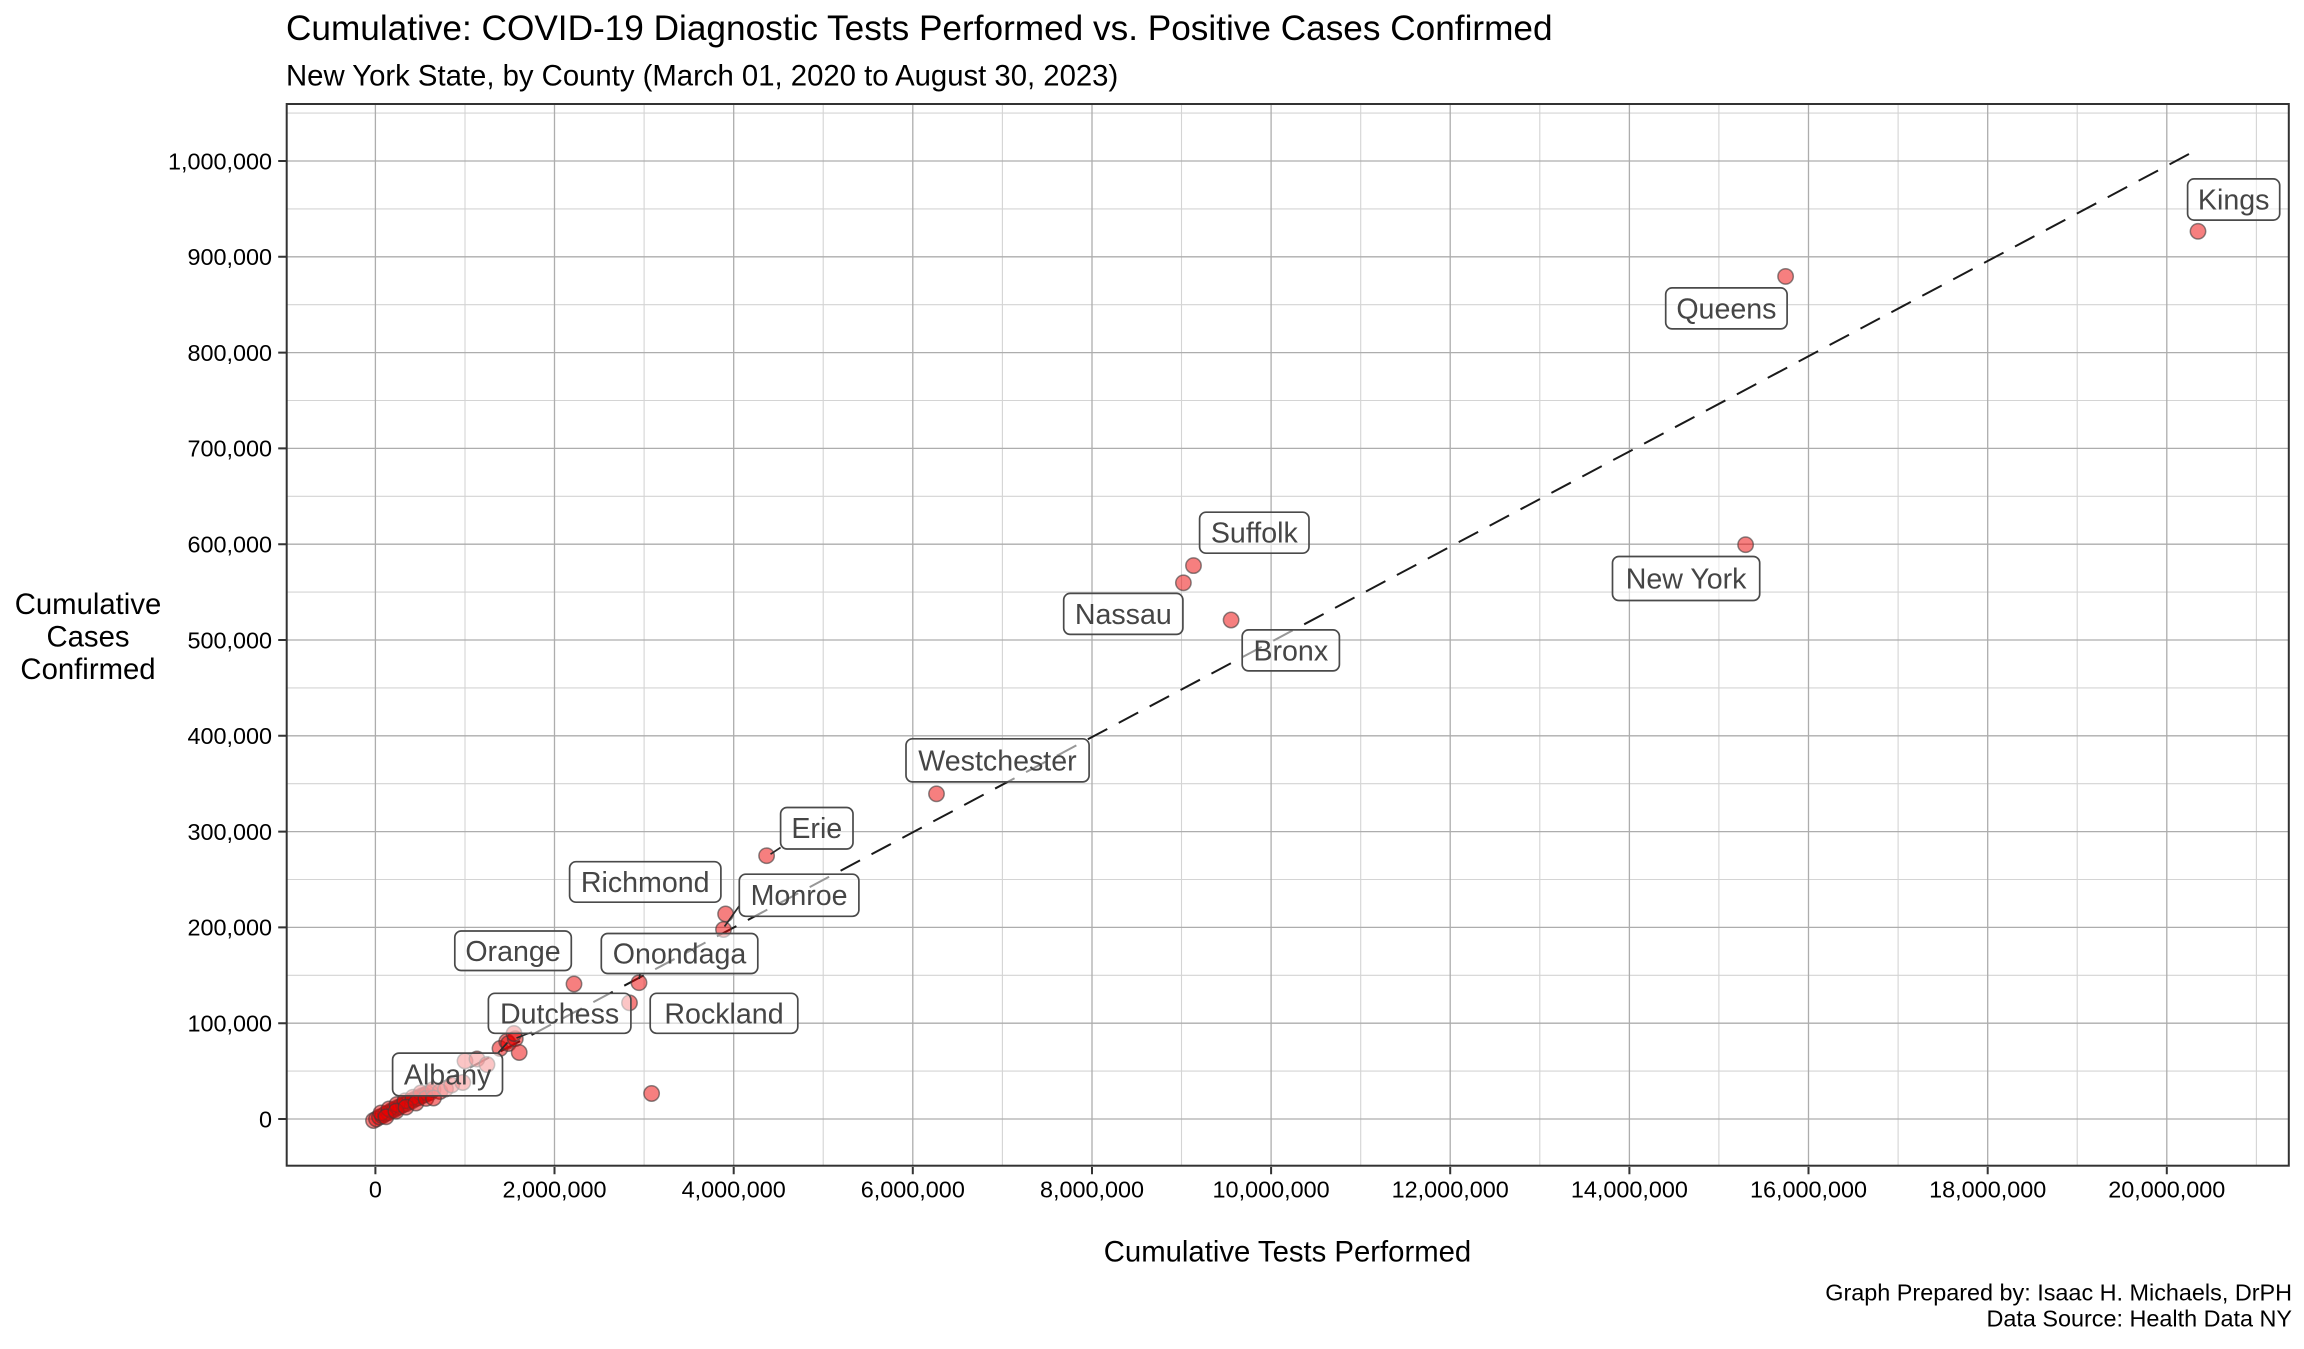 This screenshot has width=2304, height=1349. What do you see at coordinates (229, 257) in the screenshot?
I see `svg-text: 900,000` at bounding box center [229, 257].